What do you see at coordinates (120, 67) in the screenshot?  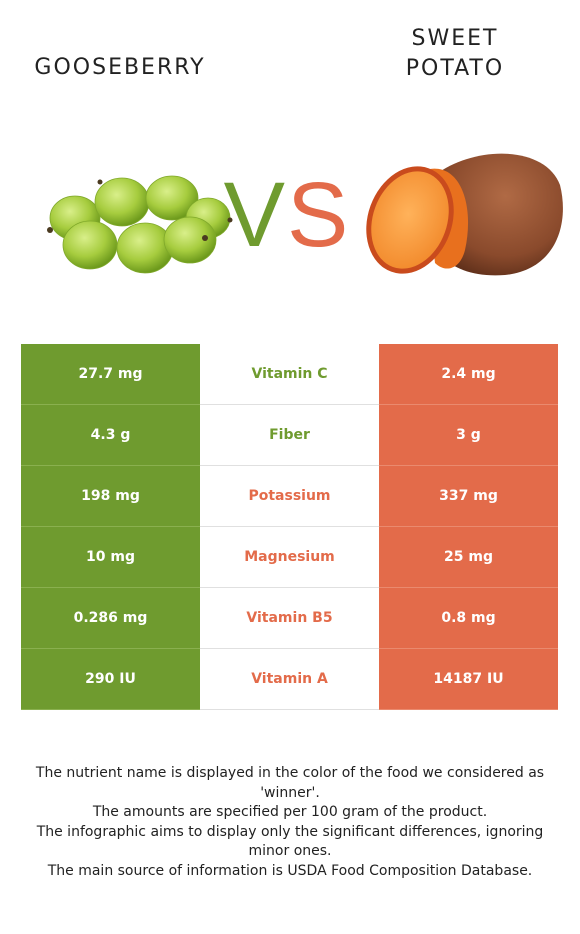 I see `left-food-title: GOOSEBERRY` at bounding box center [120, 67].